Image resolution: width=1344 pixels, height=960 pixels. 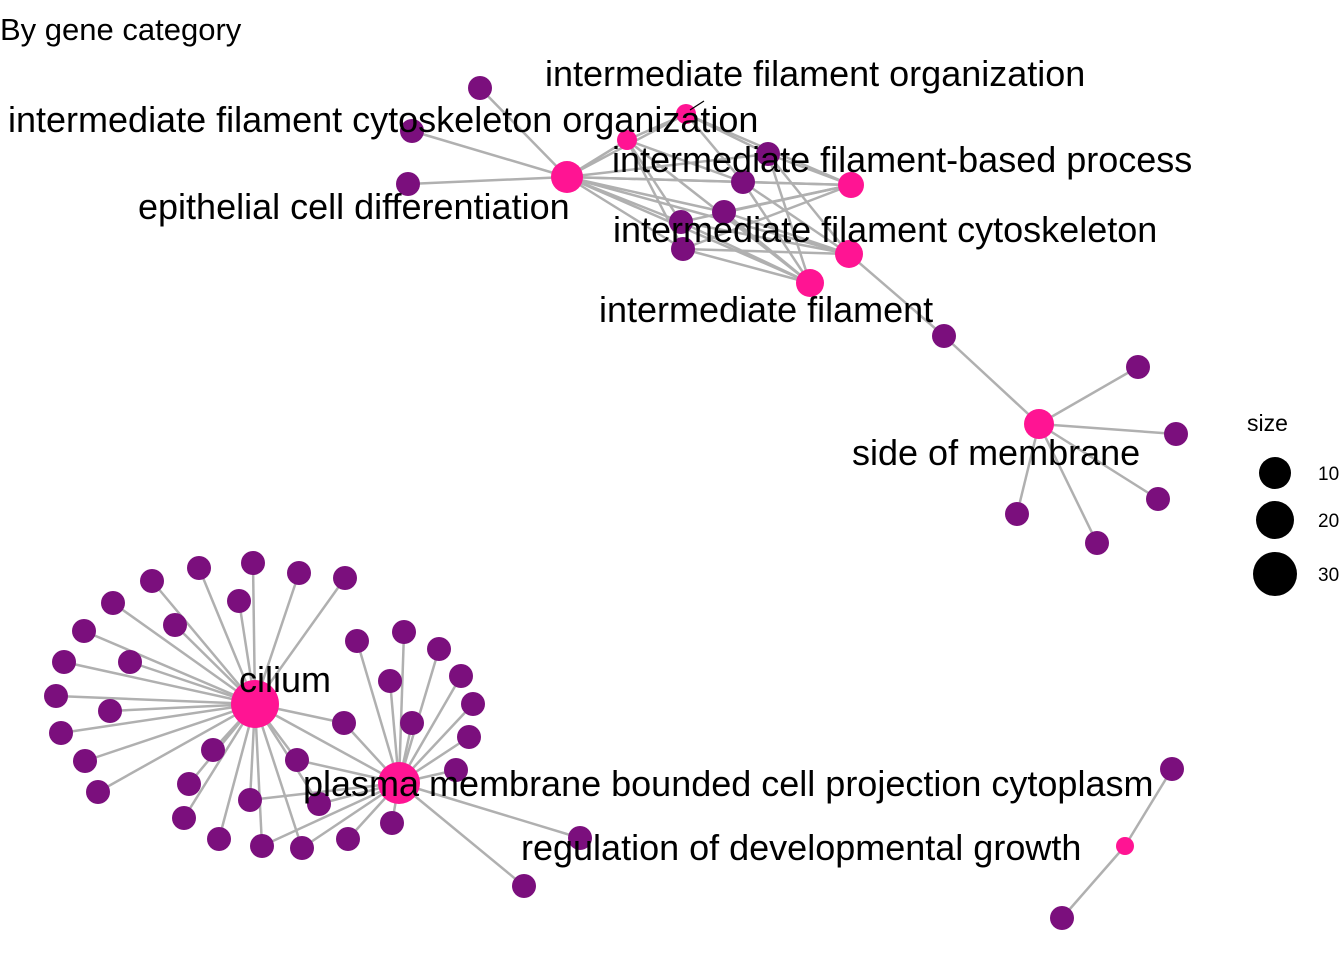 What do you see at coordinates (766, 309) in the screenshot?
I see `category-label-if_fil: intermediate filament` at bounding box center [766, 309].